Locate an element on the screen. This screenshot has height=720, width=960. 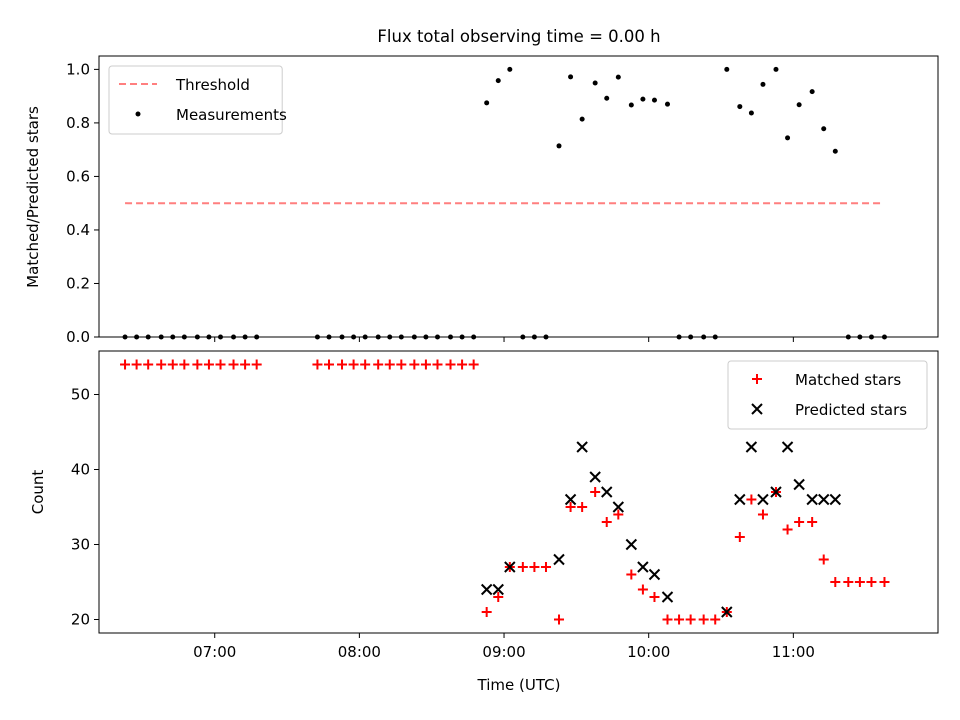
count-y-tick-label: 50 is located at coordinates (80, 395).